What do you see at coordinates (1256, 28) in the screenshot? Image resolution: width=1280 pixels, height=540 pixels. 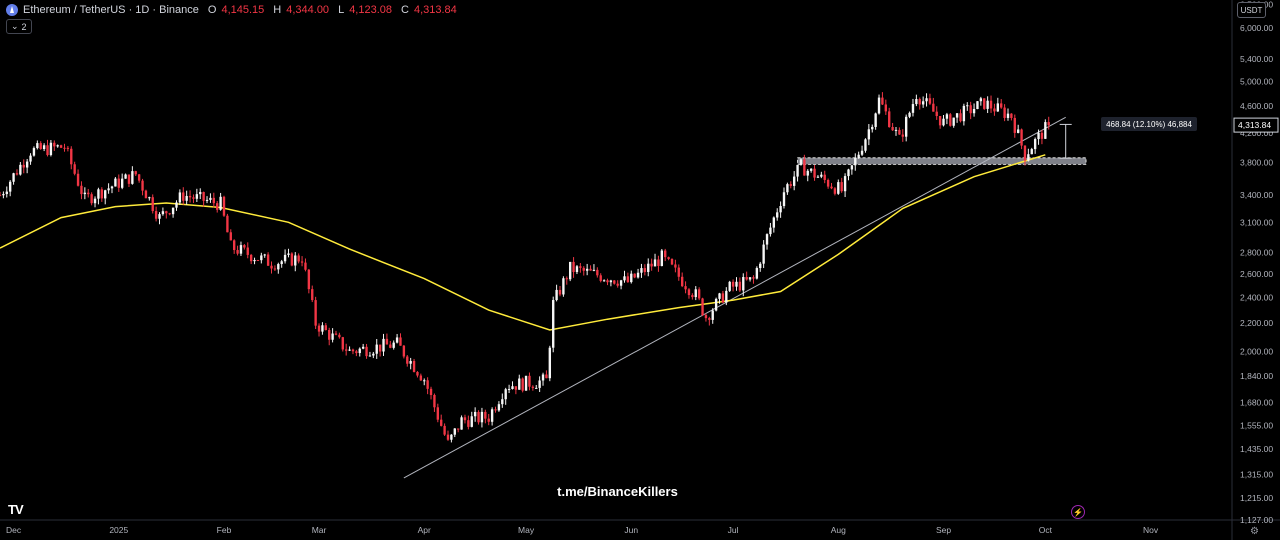 I see `y-tick-label: 6,000.00` at bounding box center [1256, 28].